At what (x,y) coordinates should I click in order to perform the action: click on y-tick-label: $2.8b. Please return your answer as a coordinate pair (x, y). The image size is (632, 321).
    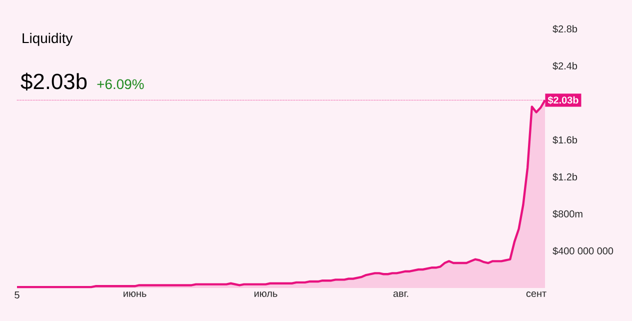
    Looking at the image, I should click on (565, 29).